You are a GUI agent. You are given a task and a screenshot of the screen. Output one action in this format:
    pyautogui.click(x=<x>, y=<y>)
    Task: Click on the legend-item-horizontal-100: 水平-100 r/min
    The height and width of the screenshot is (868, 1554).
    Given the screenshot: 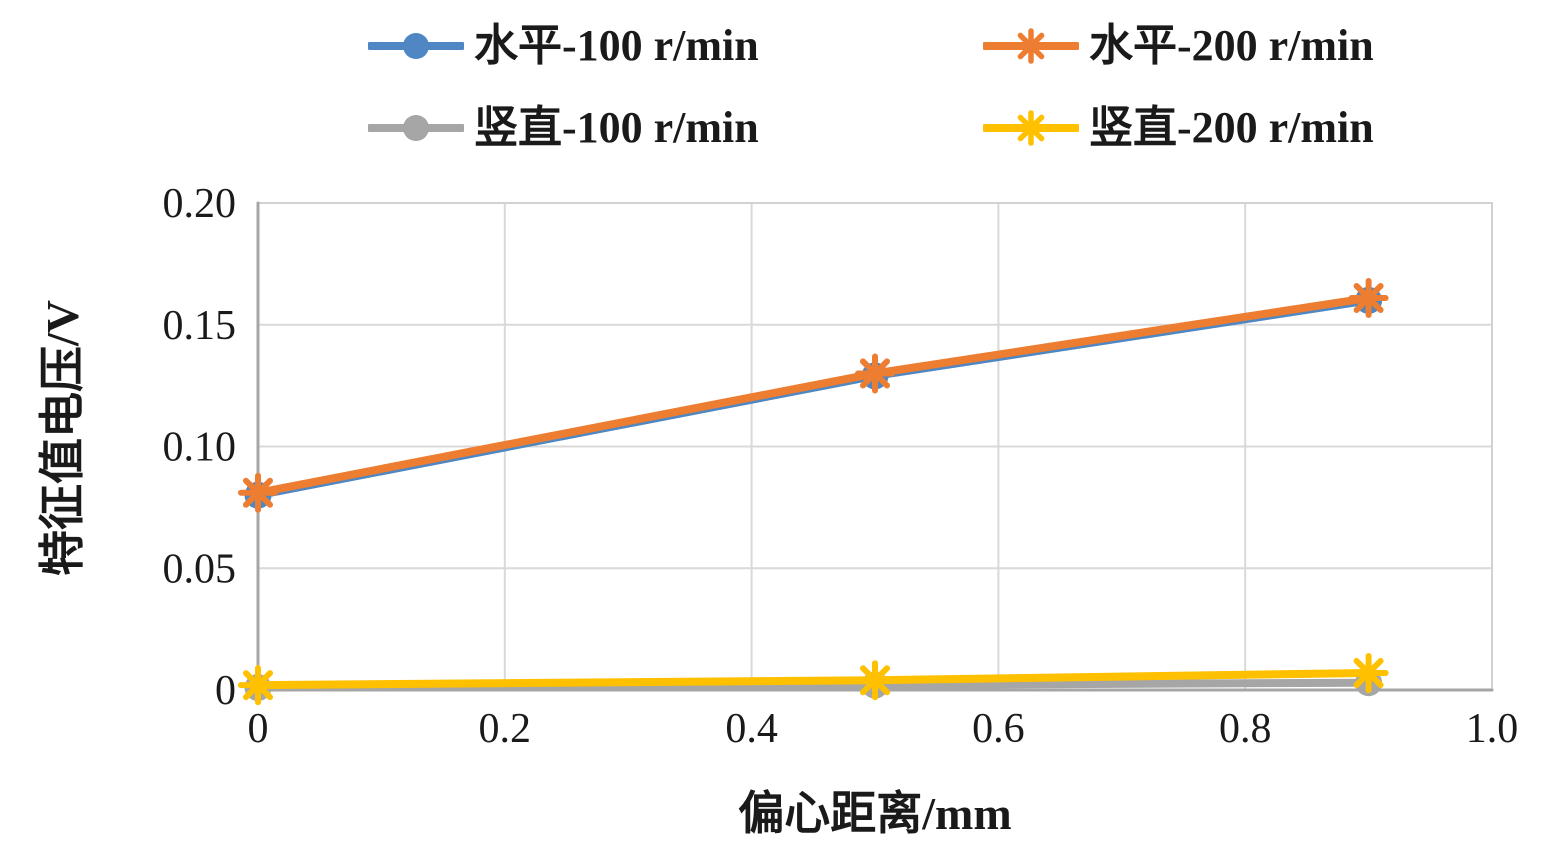 What is the action you would take?
    pyautogui.click(x=563, y=46)
    